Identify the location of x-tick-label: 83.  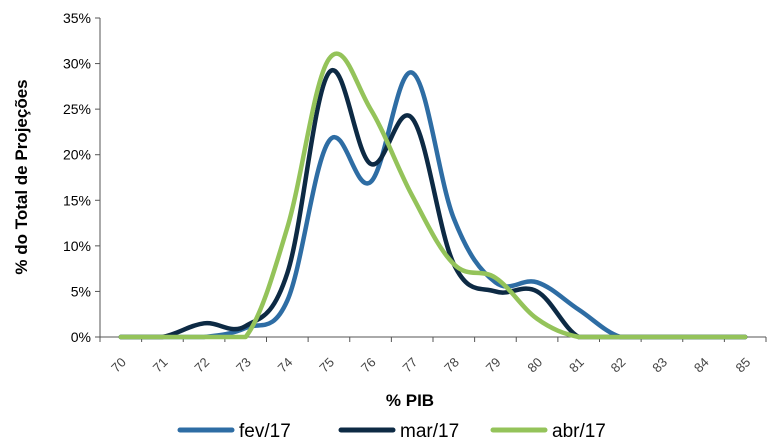
(659, 365).